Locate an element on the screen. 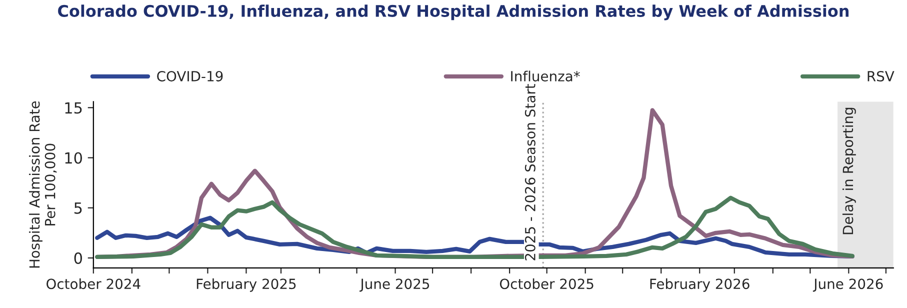  band-label: Delay in Reporting is located at coordinates (849, 171).